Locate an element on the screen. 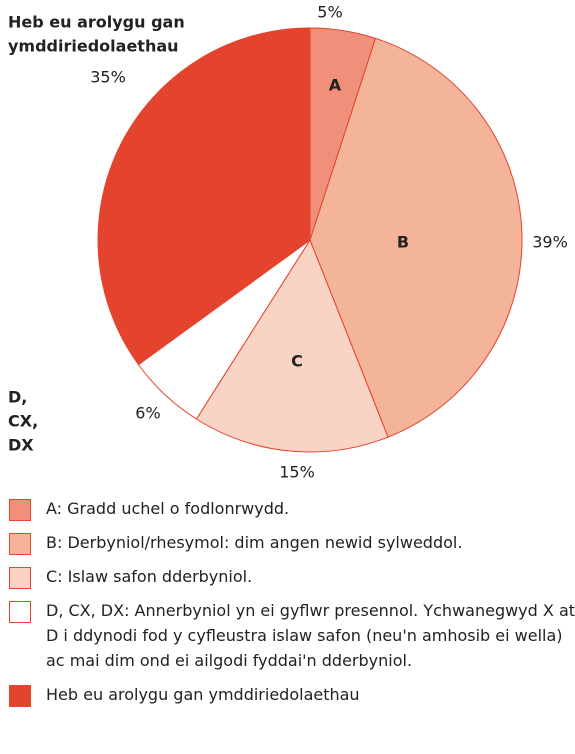  legend-text: A: Gradd uchel o fodlonrwydd. is located at coordinates (168, 508).